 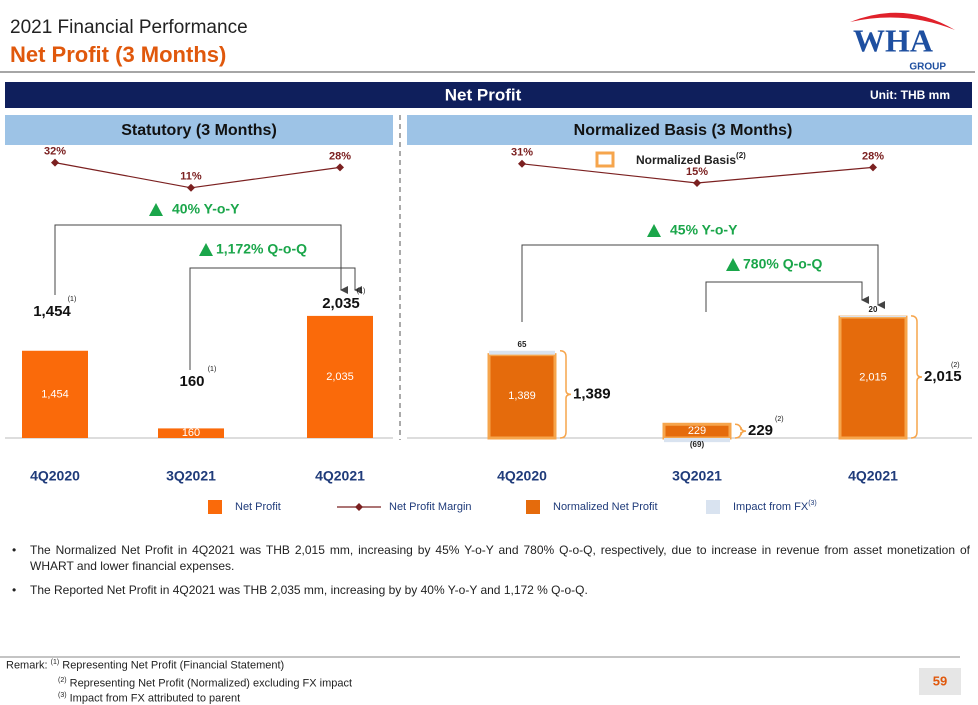 What do you see at coordinates (683, 130) in the screenshot?
I see `panel-title: Normalized Basis (3 Months)` at bounding box center [683, 130].